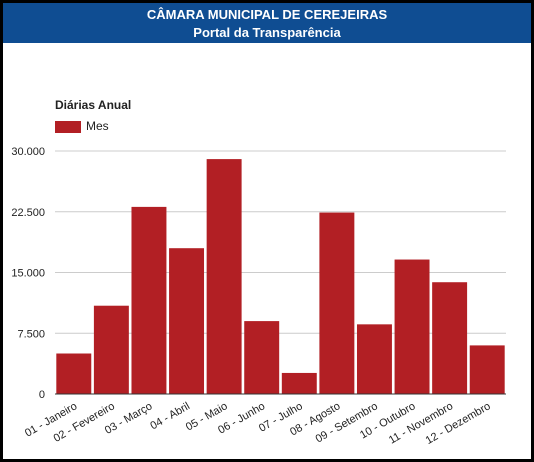 The image size is (534, 462). What do you see at coordinates (31, 334) in the screenshot?
I see `y-tick-label: 7.500` at bounding box center [31, 334].